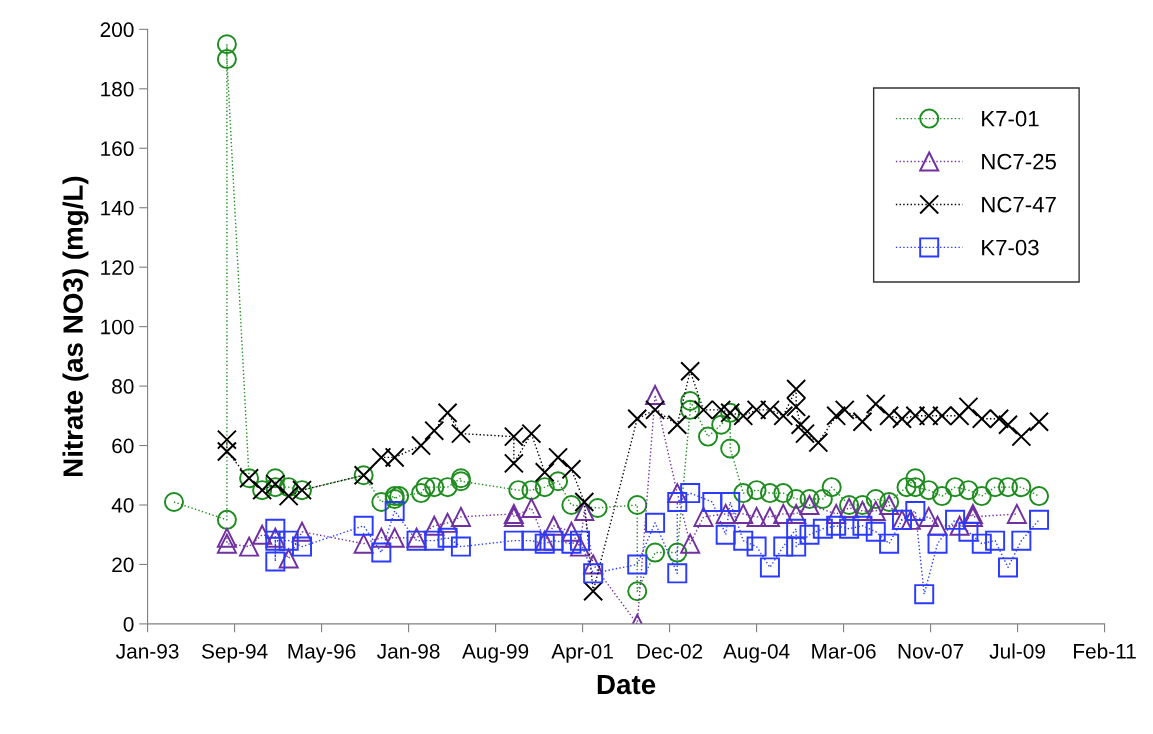  I want to click on x-tick-label: Mar-06, so click(844, 651).